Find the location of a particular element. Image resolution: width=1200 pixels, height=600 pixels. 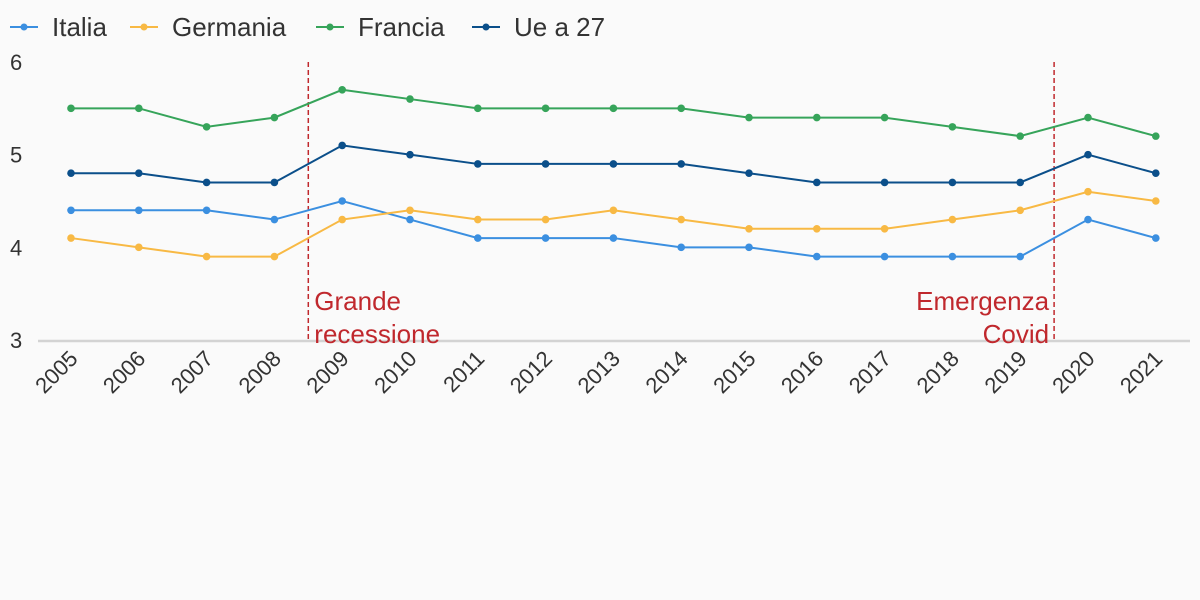

x-tick-label: 2019 is located at coordinates (1005, 372).